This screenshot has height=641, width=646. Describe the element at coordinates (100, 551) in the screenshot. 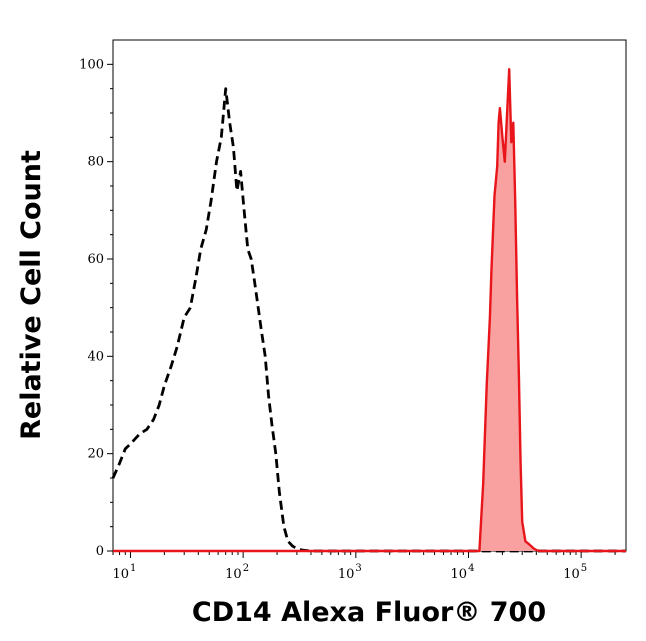

I see `y-tick-label: 0` at that location.